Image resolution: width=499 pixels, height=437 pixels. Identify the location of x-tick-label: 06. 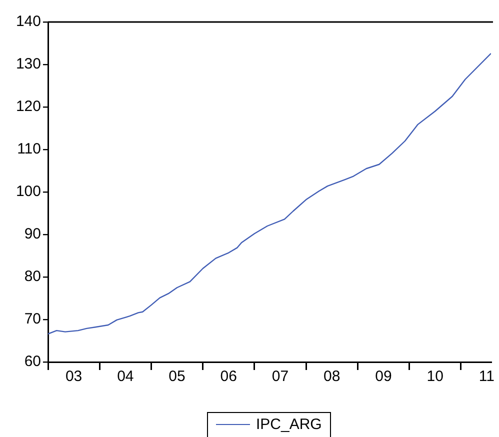
(228, 377).